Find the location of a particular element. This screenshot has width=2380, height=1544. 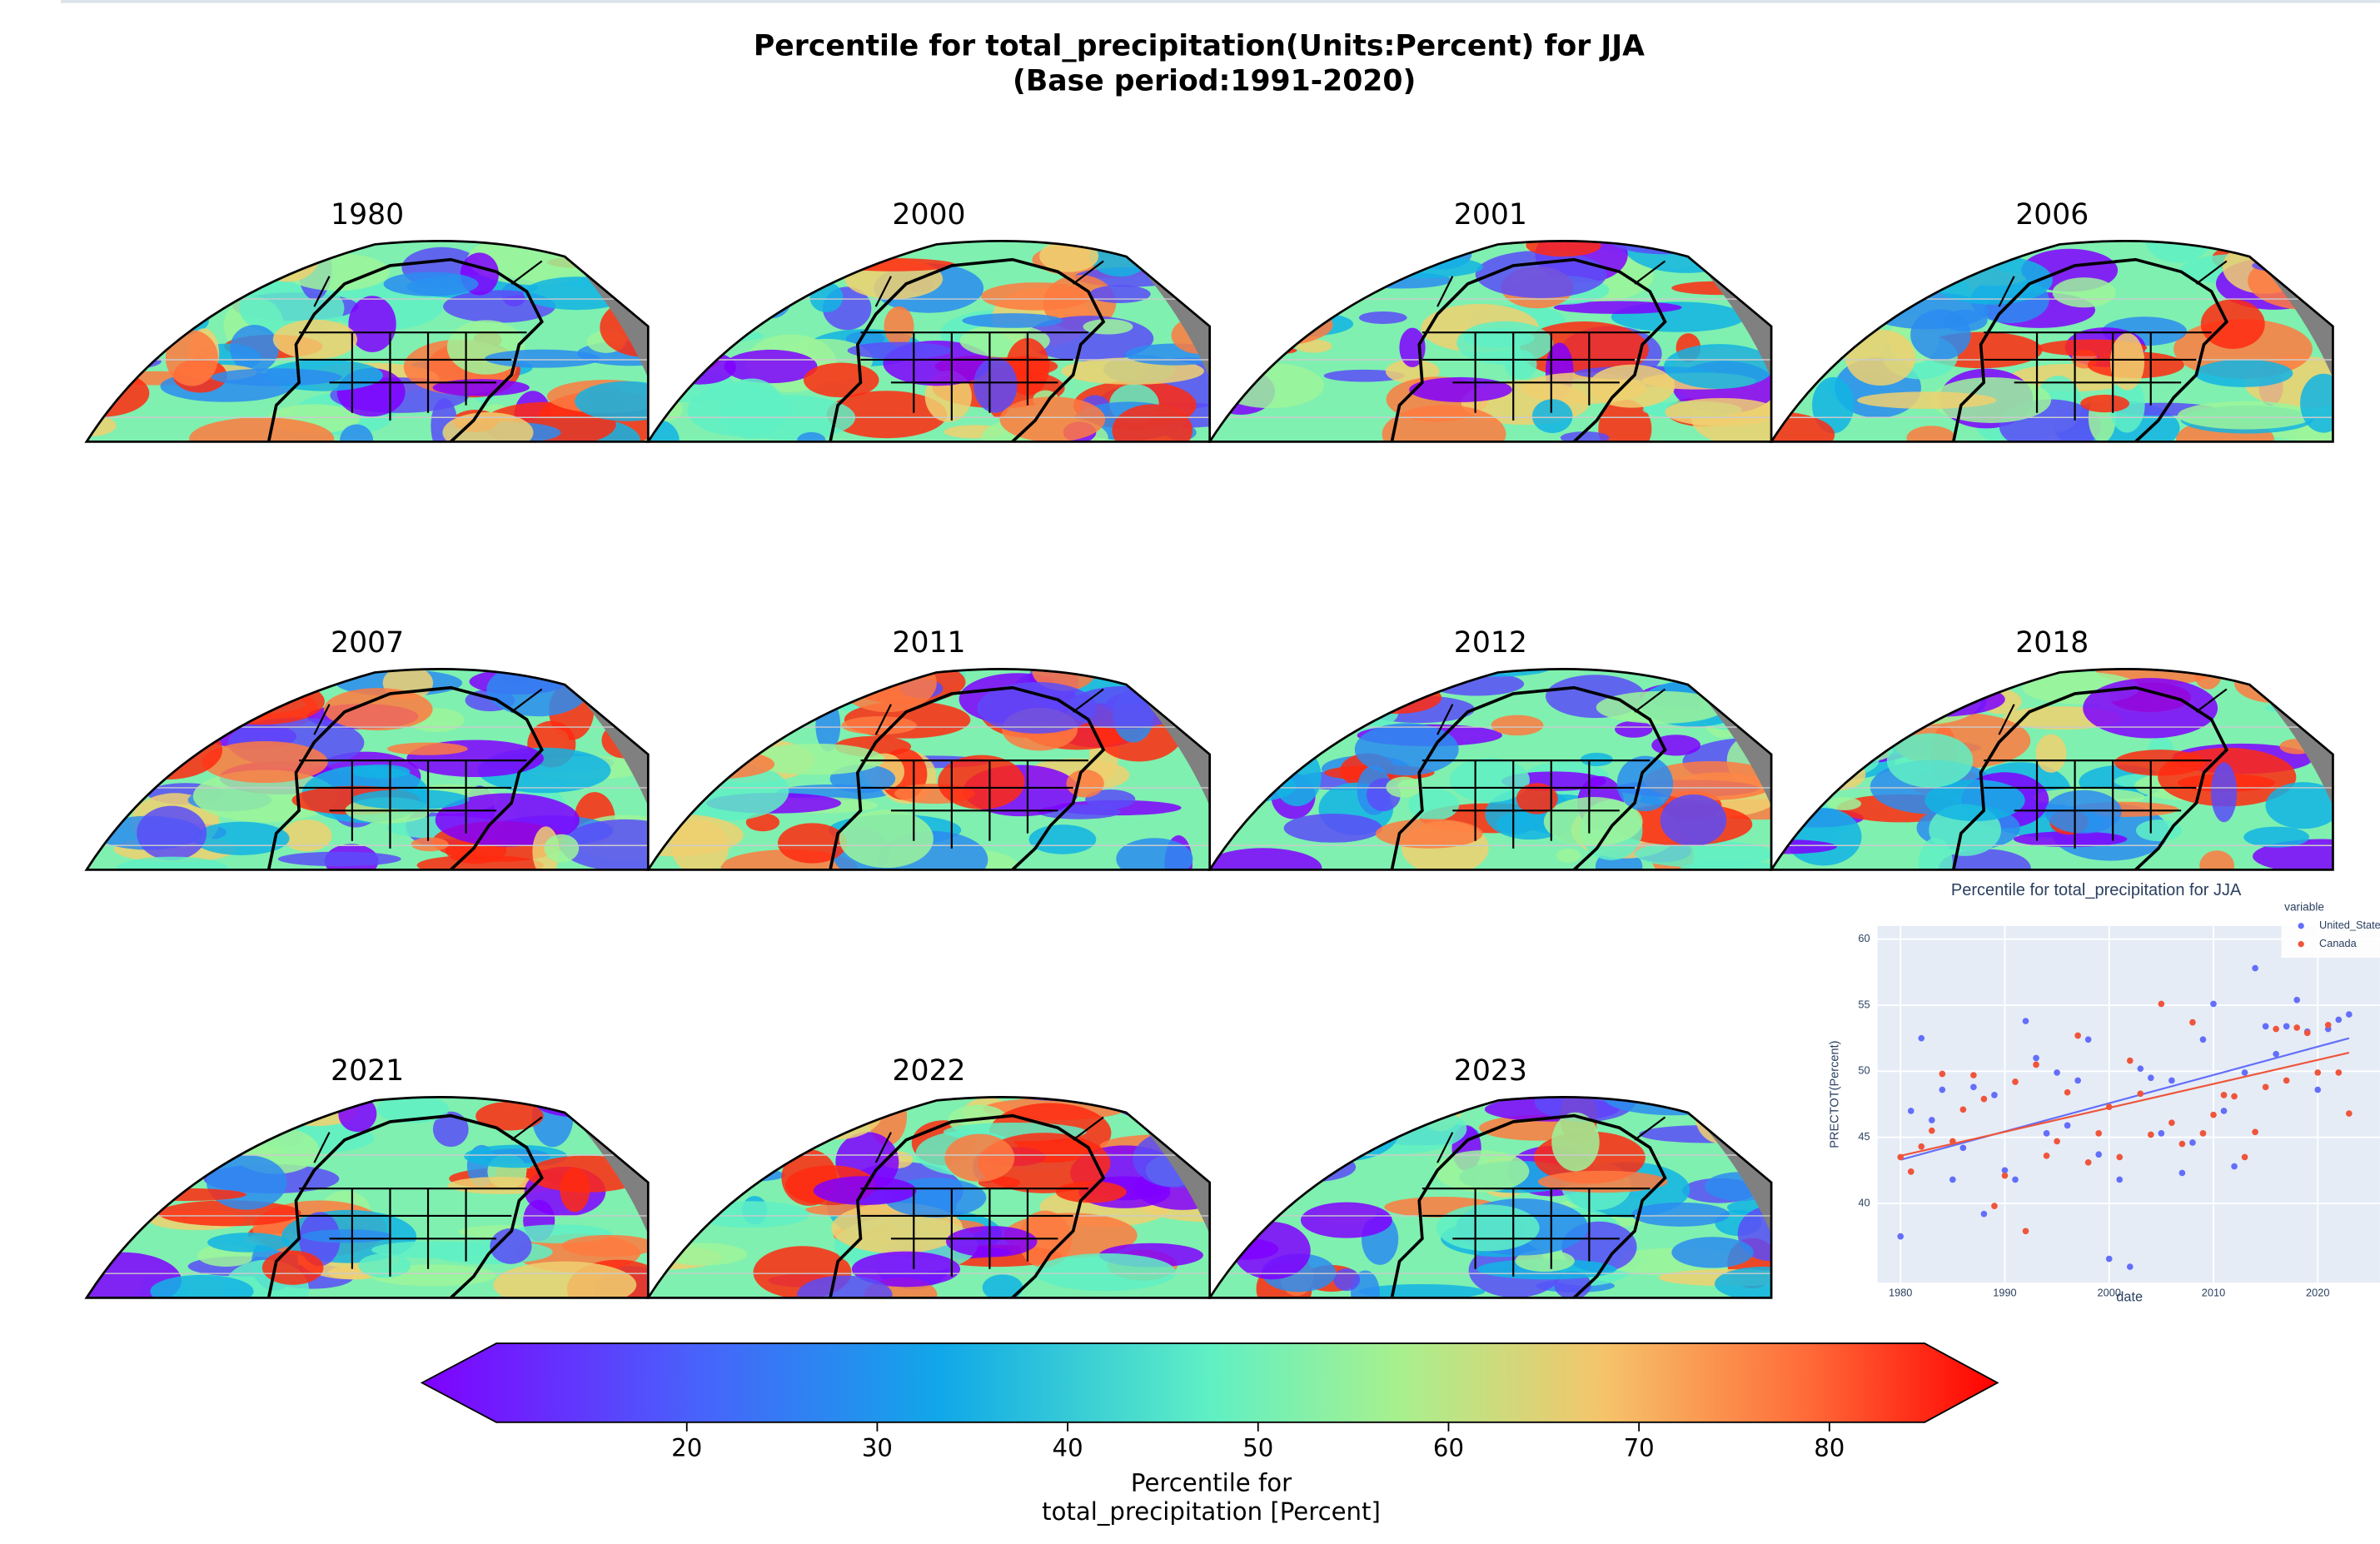

y-tick-label: 50 is located at coordinates (1864, 1070).